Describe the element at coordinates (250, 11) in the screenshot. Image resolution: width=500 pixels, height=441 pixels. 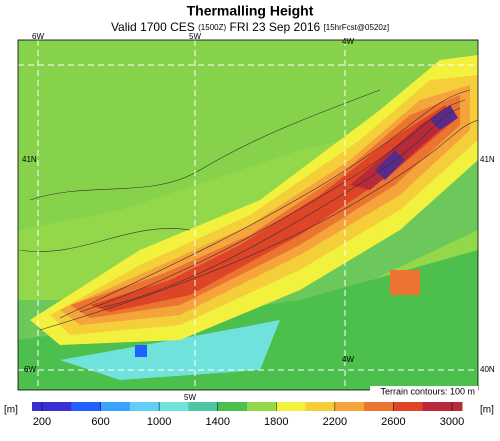
I see `title: Thermalling Height` at that location.